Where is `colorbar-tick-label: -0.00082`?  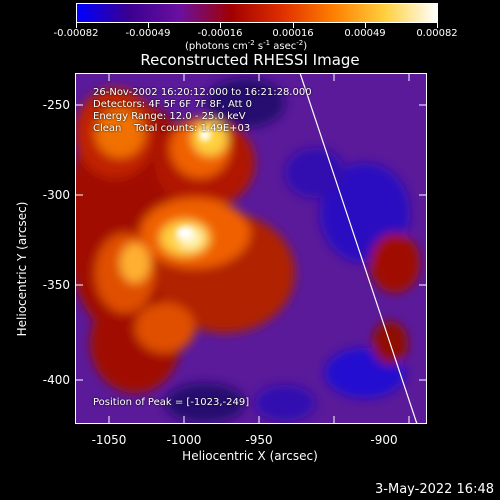
colorbar-tick-label: -0.00082 is located at coordinates (76, 33).